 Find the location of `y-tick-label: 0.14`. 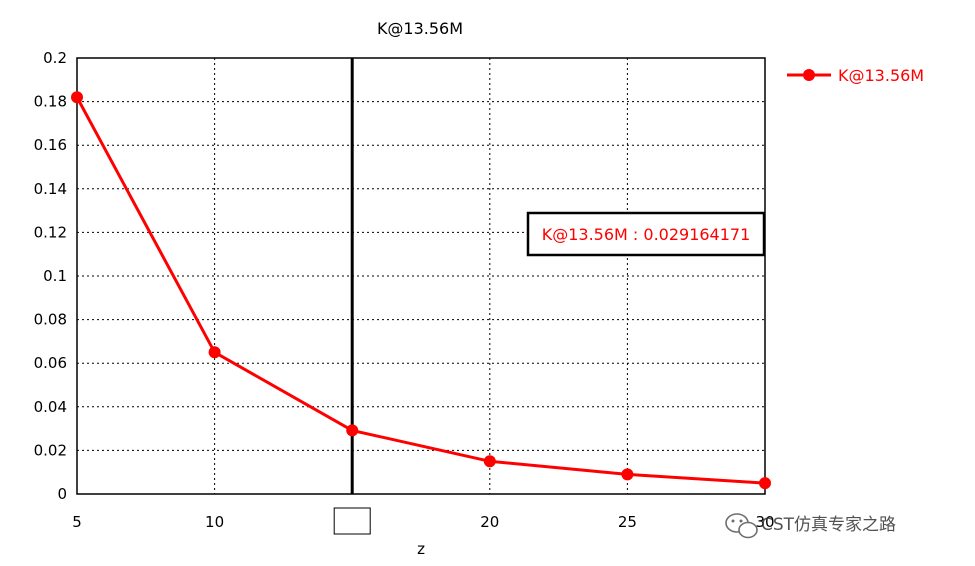

y-tick-label: 0.14 is located at coordinates (50, 189).